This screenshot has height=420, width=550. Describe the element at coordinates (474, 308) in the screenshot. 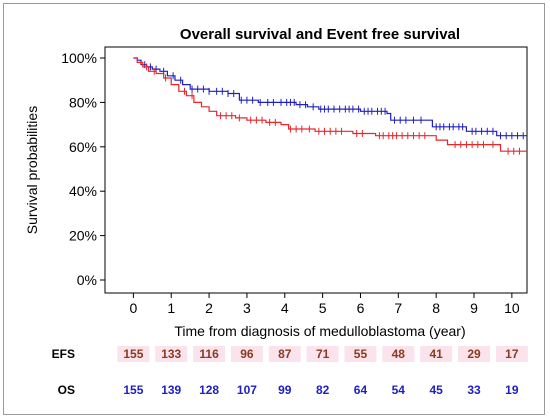

I see `x-tick-label: 9` at that location.